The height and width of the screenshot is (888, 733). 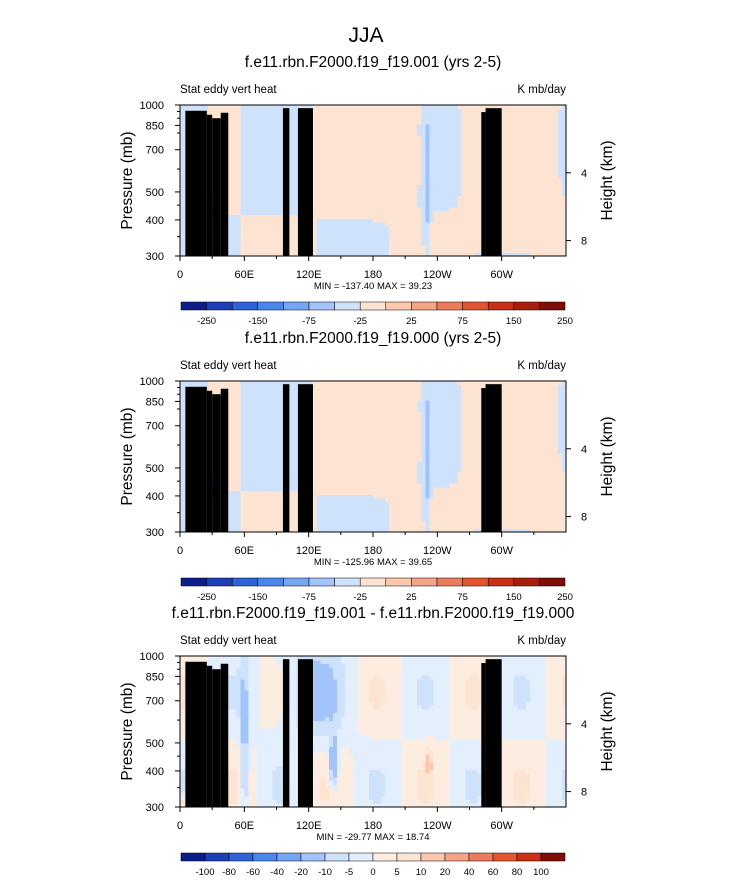 What do you see at coordinates (309, 275) in the screenshot?
I see `x-tick-label: 120E` at bounding box center [309, 275].